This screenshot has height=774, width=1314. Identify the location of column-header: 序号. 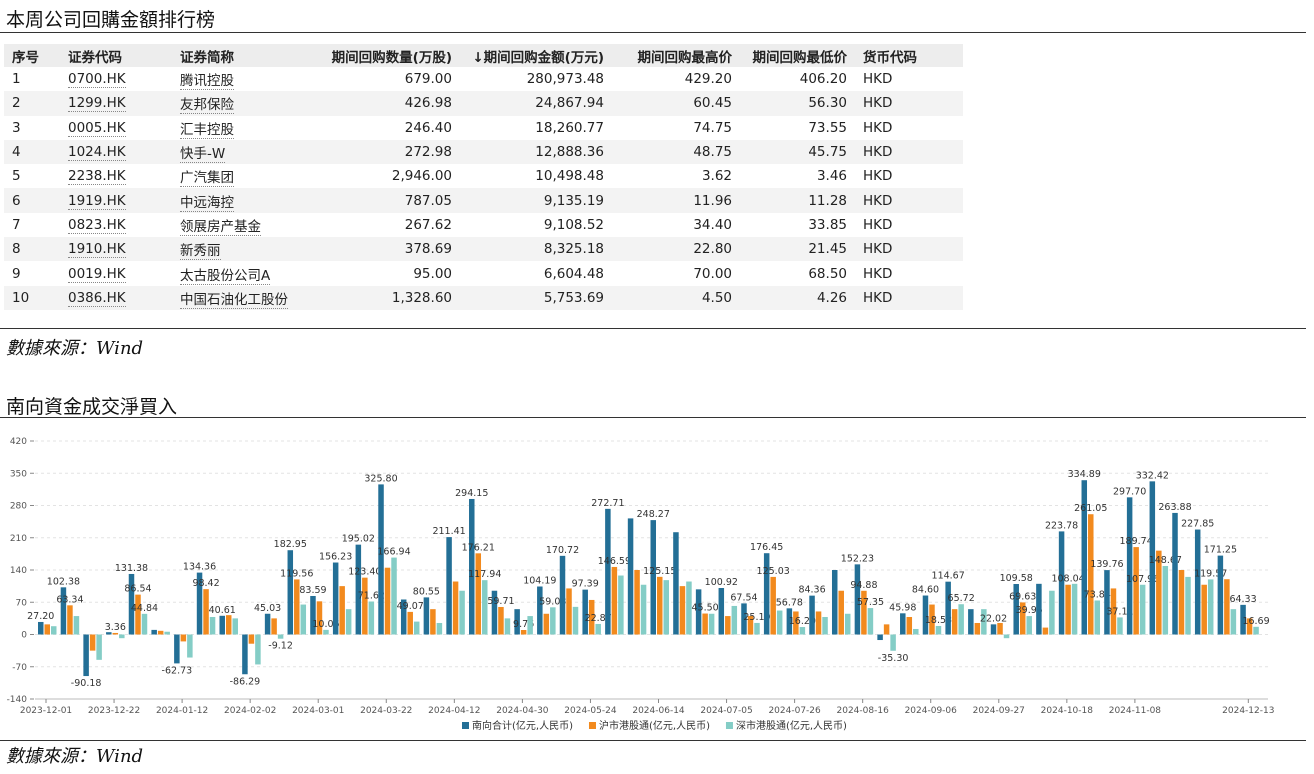
(32, 55).